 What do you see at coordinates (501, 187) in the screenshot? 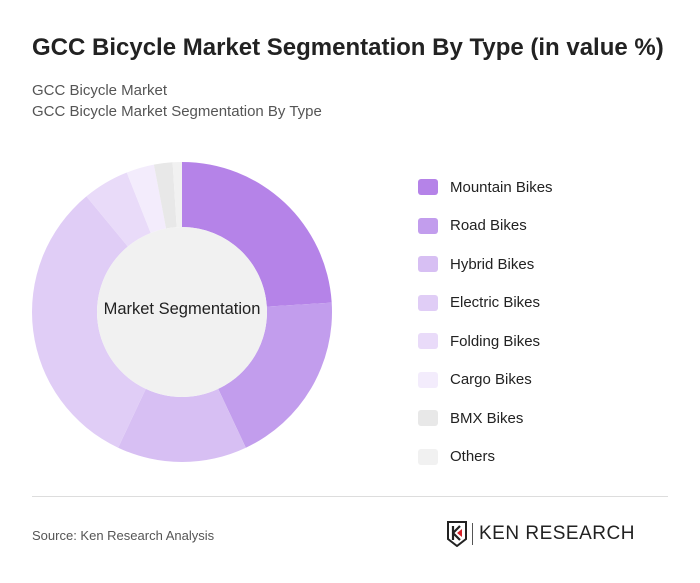
I see `legend-label: Mountain Bikes` at bounding box center [501, 187].